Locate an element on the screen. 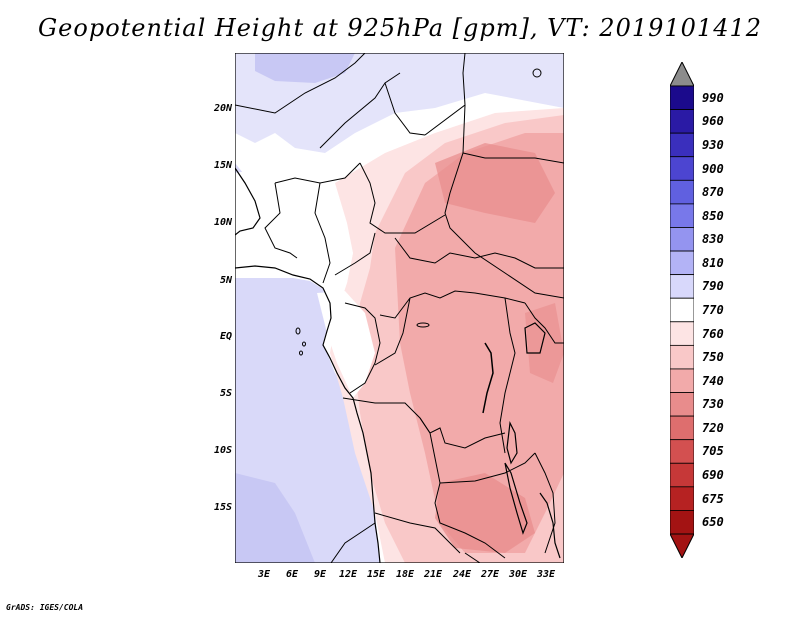 The height and width of the screenshot is (618, 800). guinea-coast-white is located at coordinates (294, 223).